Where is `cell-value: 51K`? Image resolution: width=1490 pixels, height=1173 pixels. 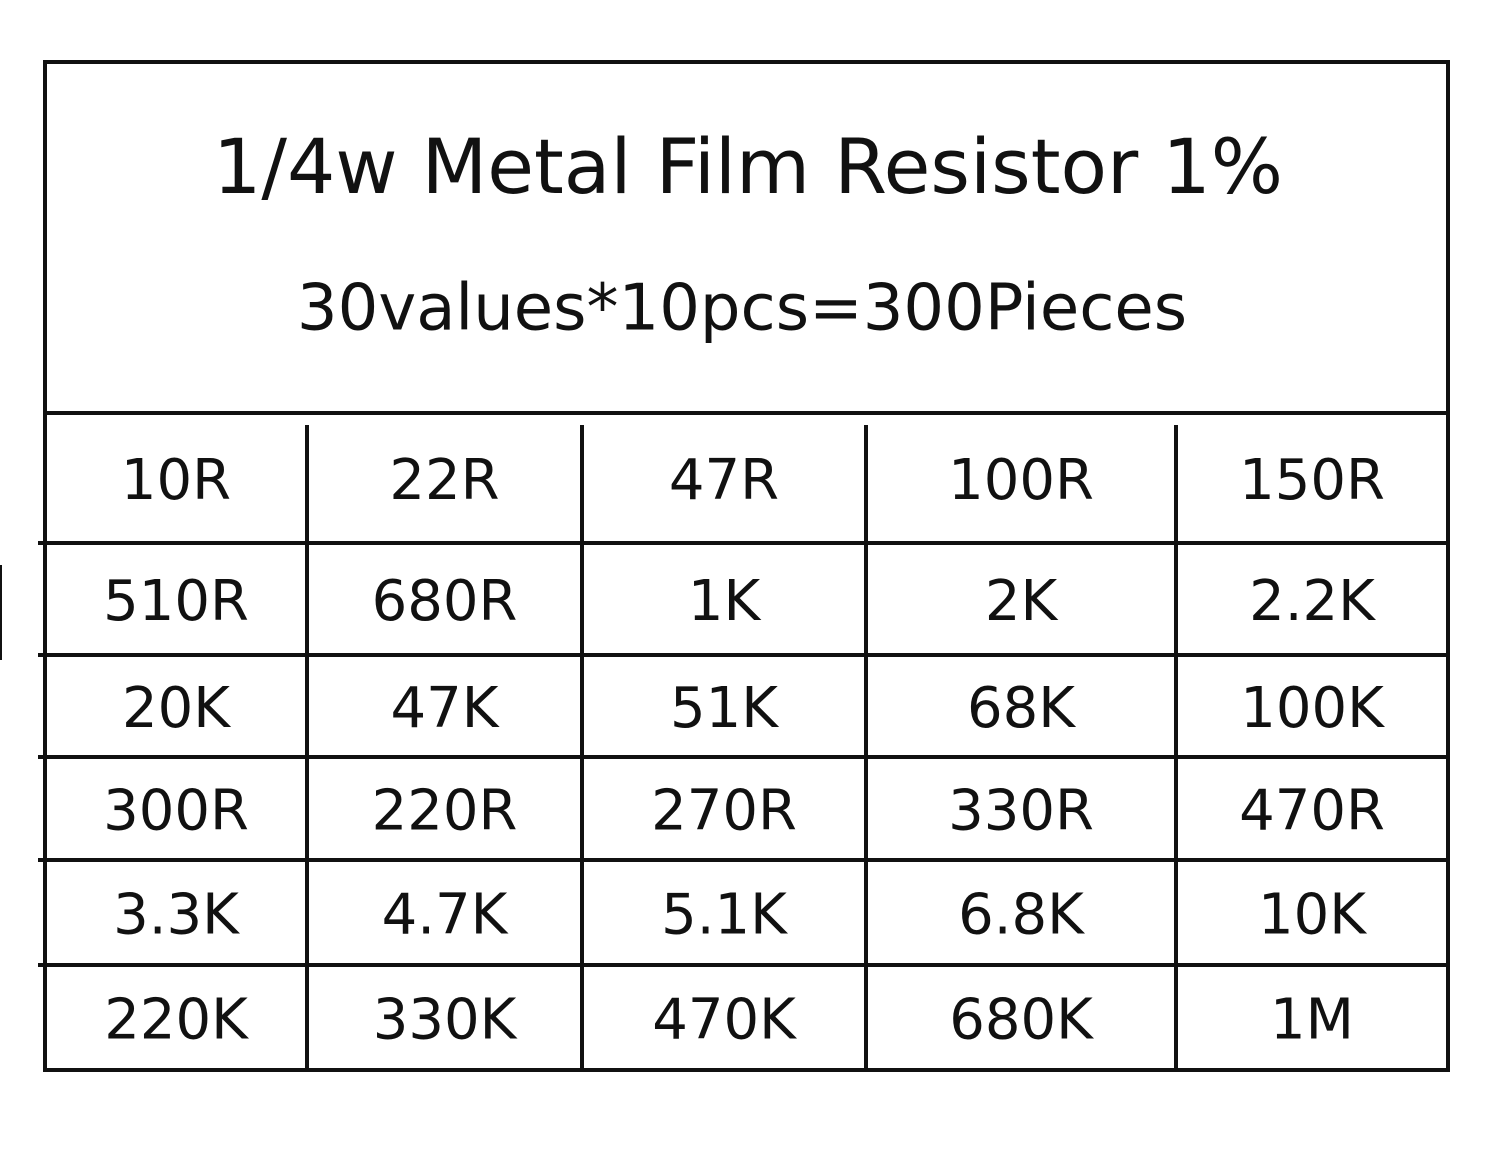
cell-value: 51K is located at coordinates (724, 708).